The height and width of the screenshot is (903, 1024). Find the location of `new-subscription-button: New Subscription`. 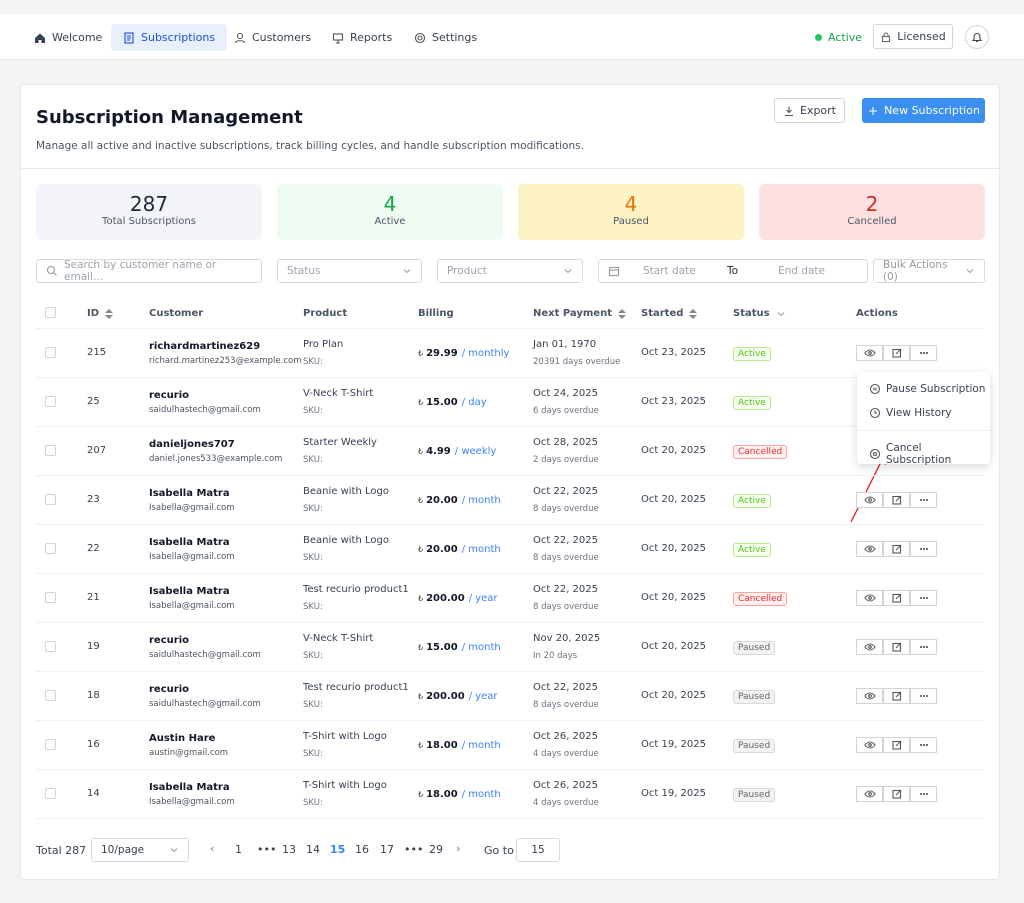

new-subscription-button: New Subscription is located at coordinates (923, 110).